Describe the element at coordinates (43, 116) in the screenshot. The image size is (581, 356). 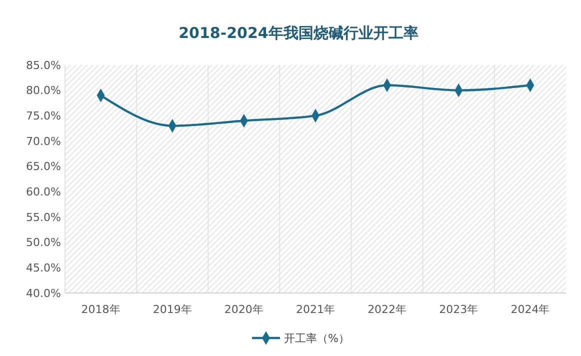
I see `y-tick-label: 75.0%` at that location.